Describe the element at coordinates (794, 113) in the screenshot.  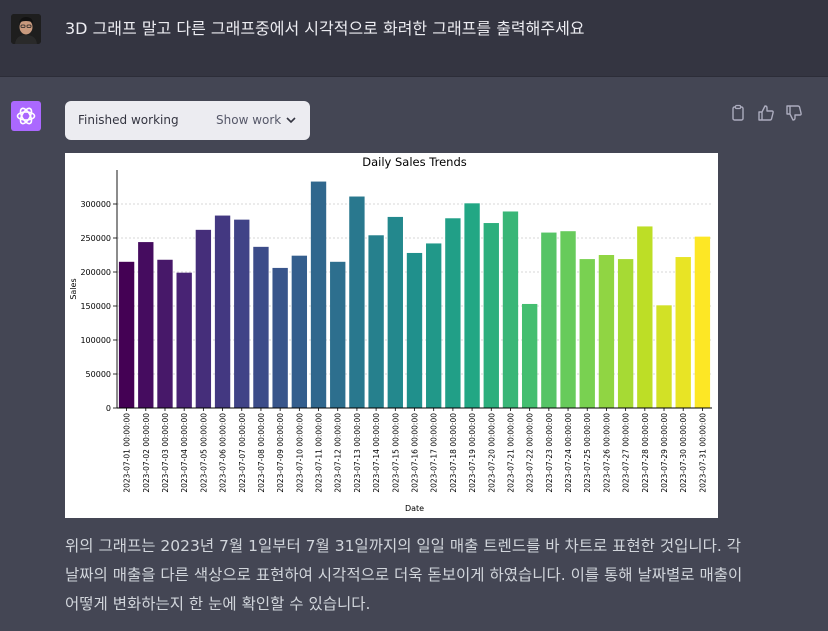
I see `thumbs-down-icon` at that location.